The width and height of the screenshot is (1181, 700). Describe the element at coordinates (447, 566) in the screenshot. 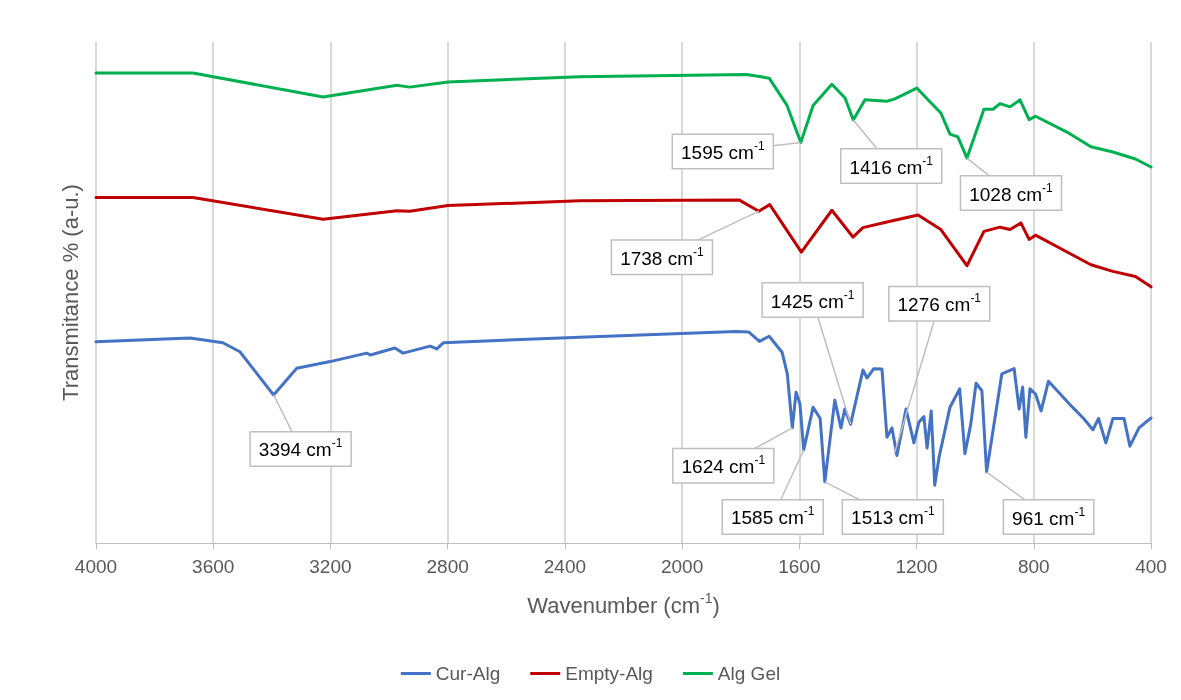

I see `x-tick-label: 2800` at that location.